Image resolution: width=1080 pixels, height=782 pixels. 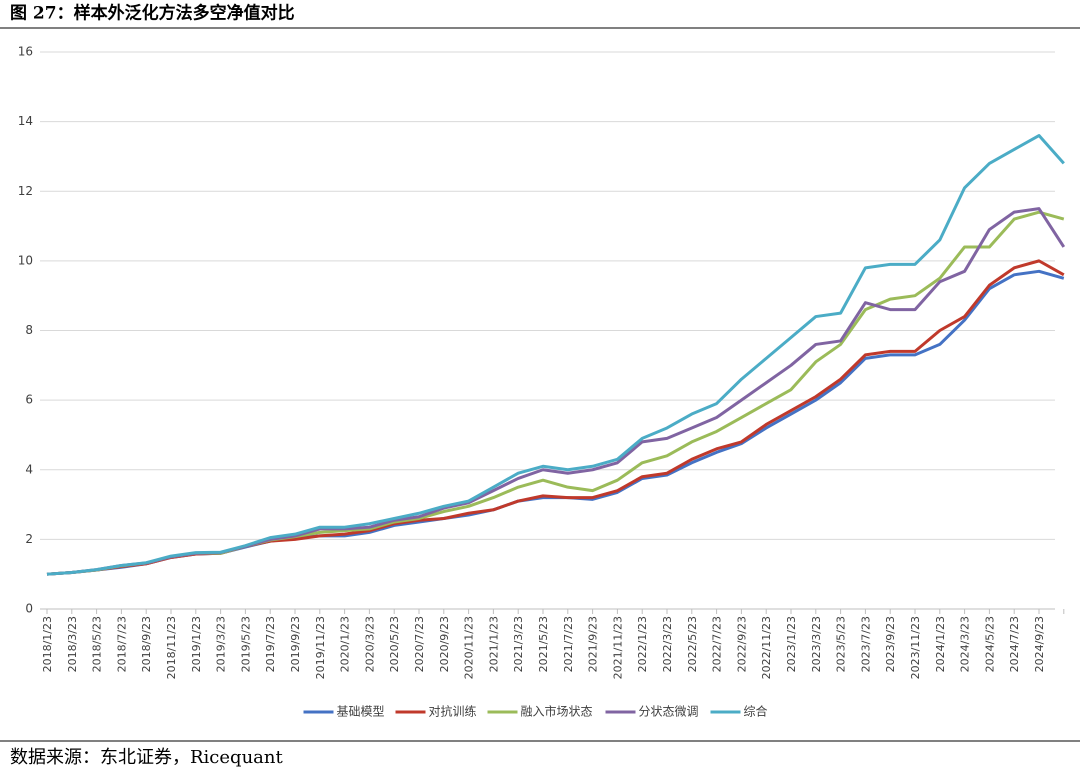 What do you see at coordinates (369, 644) in the screenshot?
I see `x-tick-label: 2020/3/23` at bounding box center [369, 644].